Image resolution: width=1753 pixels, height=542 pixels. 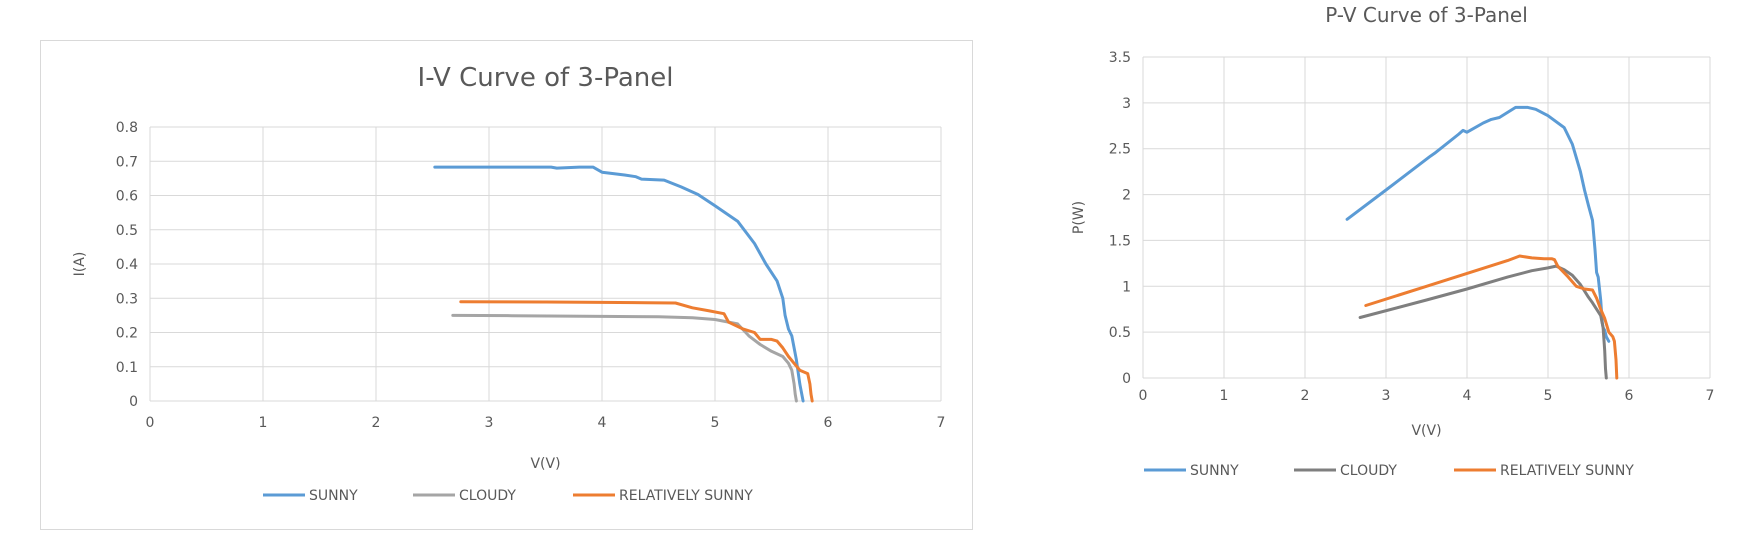 What do you see at coordinates (545, 464) in the screenshot?
I see `iv-x-axis-label: V(V)` at bounding box center [545, 464].